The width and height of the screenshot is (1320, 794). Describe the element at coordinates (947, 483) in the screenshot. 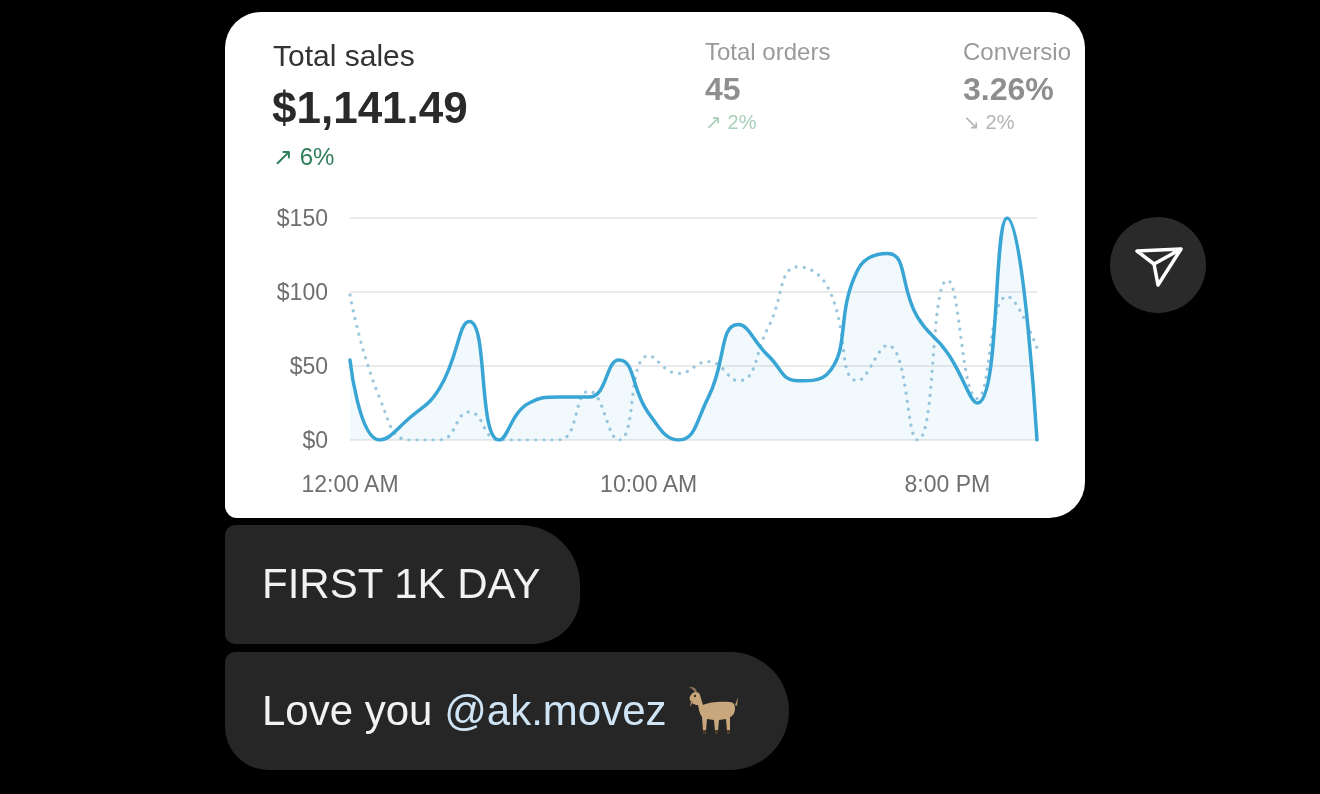

I see `x-tick-label: 8:00 PM` at that location.